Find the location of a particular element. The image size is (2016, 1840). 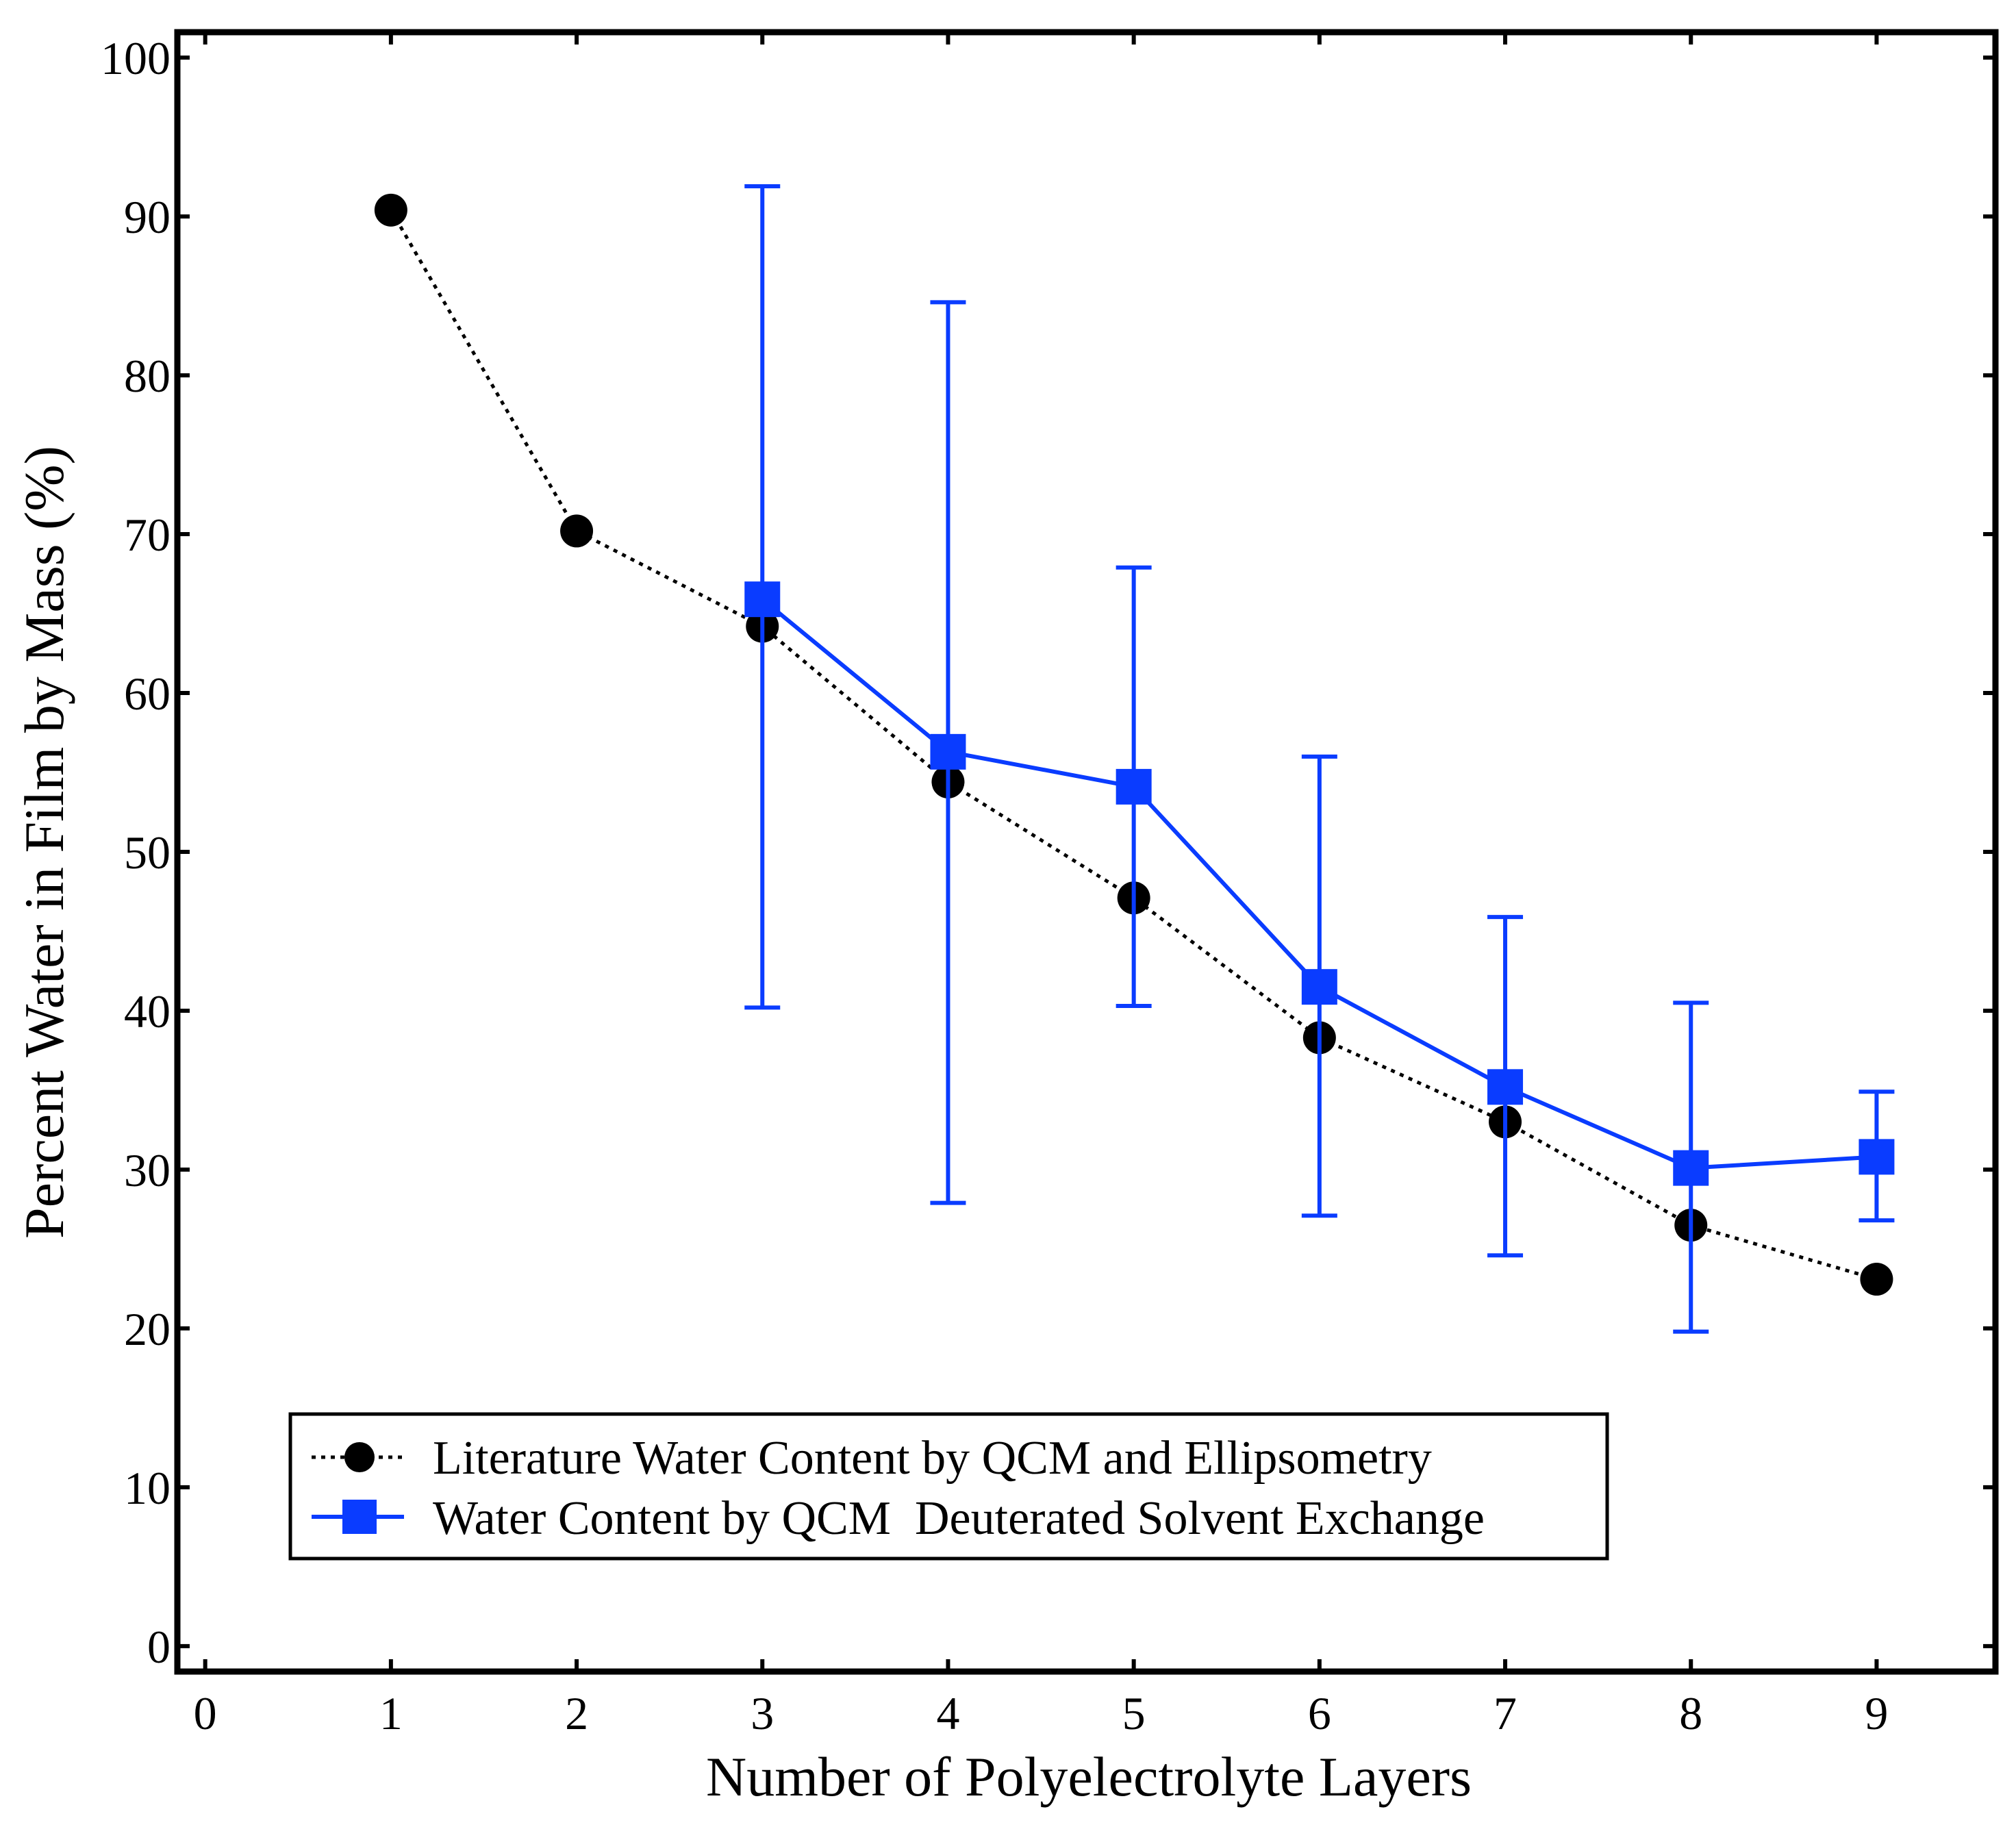

y-tick-label: 70 is located at coordinates (147, 535).